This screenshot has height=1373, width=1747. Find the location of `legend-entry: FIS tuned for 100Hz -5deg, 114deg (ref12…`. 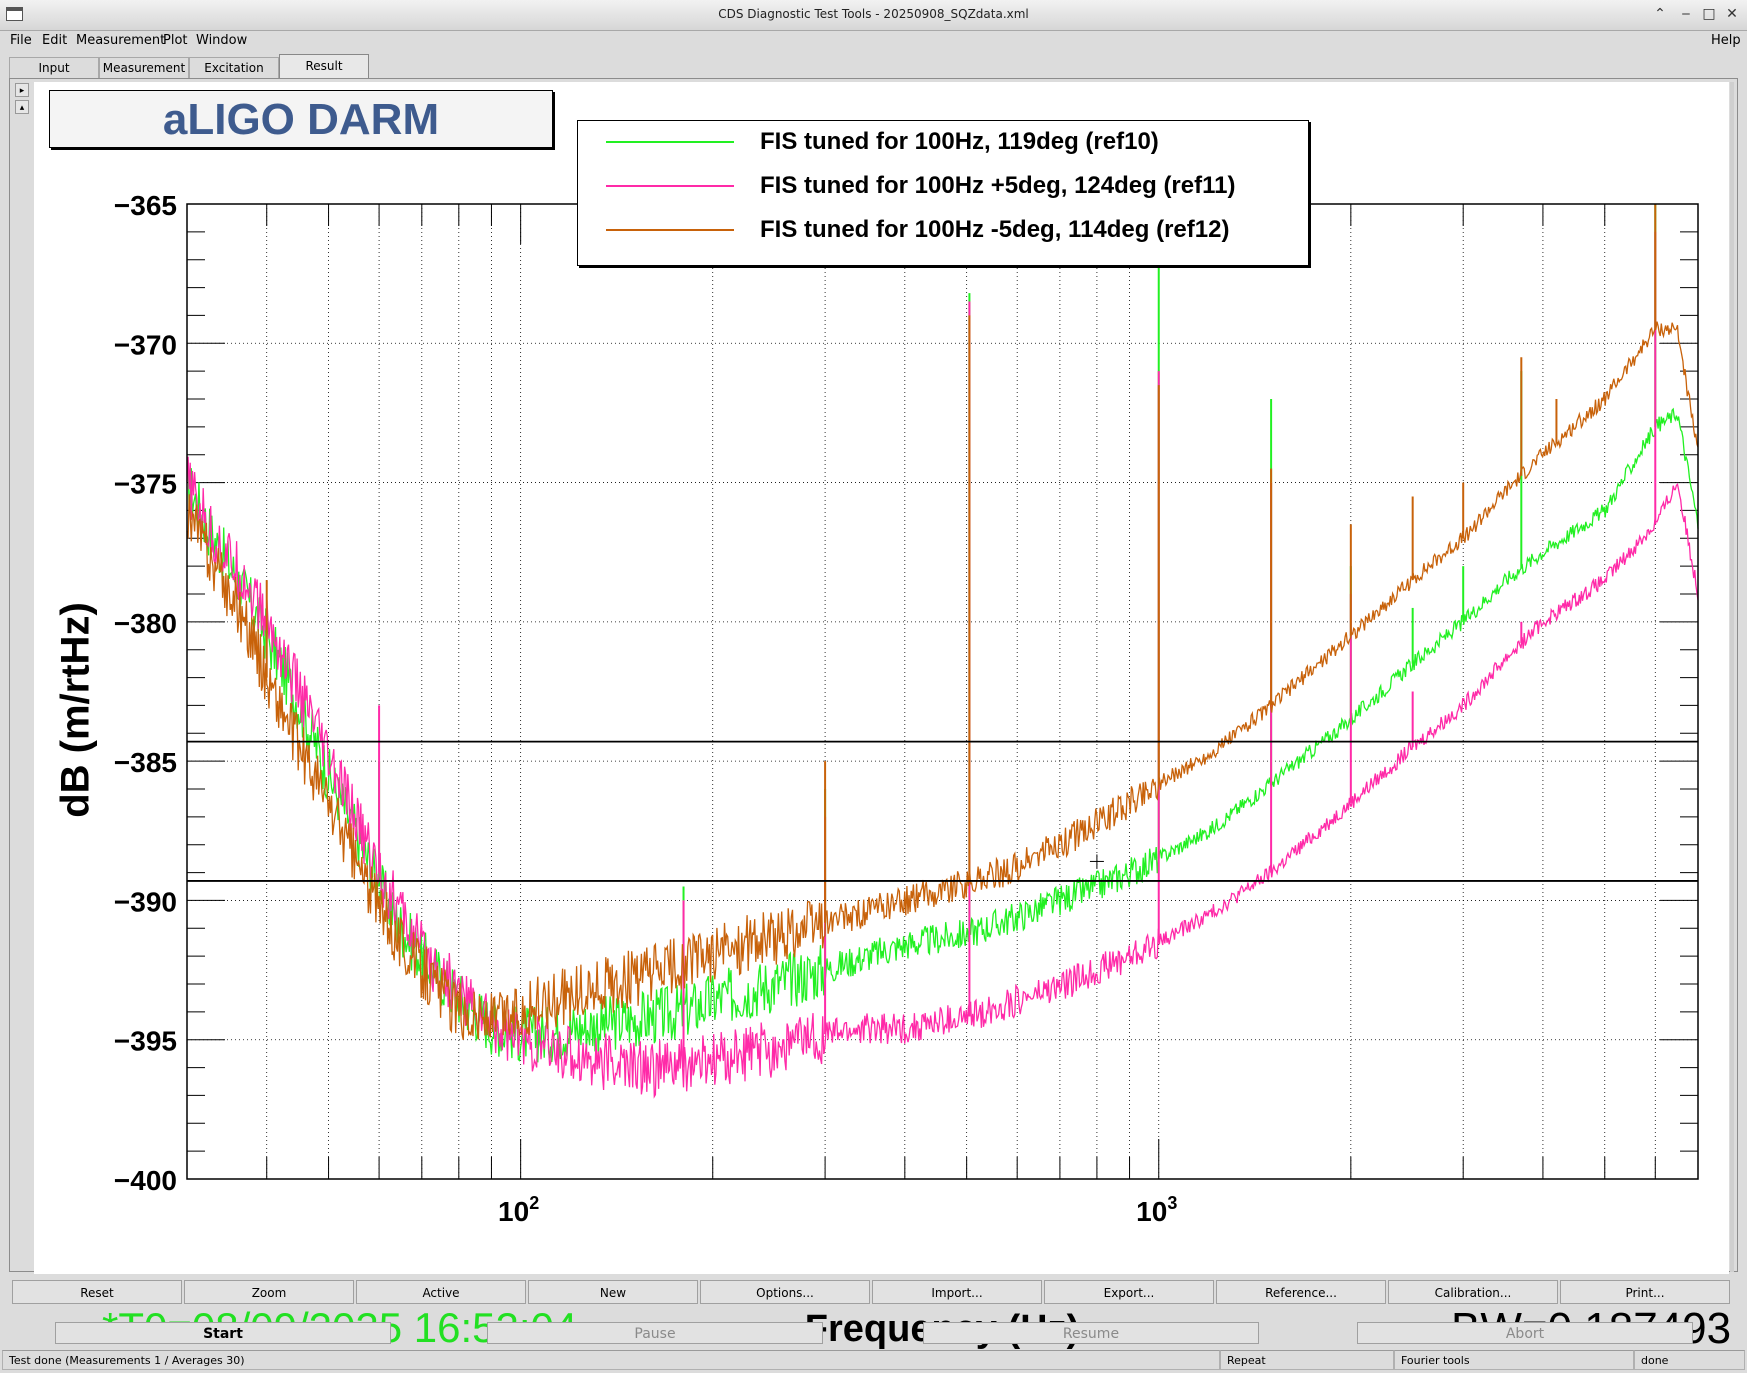

legend-entry: FIS tuned for 100Hz -5deg, 114deg (ref12… is located at coordinates (943, 231).